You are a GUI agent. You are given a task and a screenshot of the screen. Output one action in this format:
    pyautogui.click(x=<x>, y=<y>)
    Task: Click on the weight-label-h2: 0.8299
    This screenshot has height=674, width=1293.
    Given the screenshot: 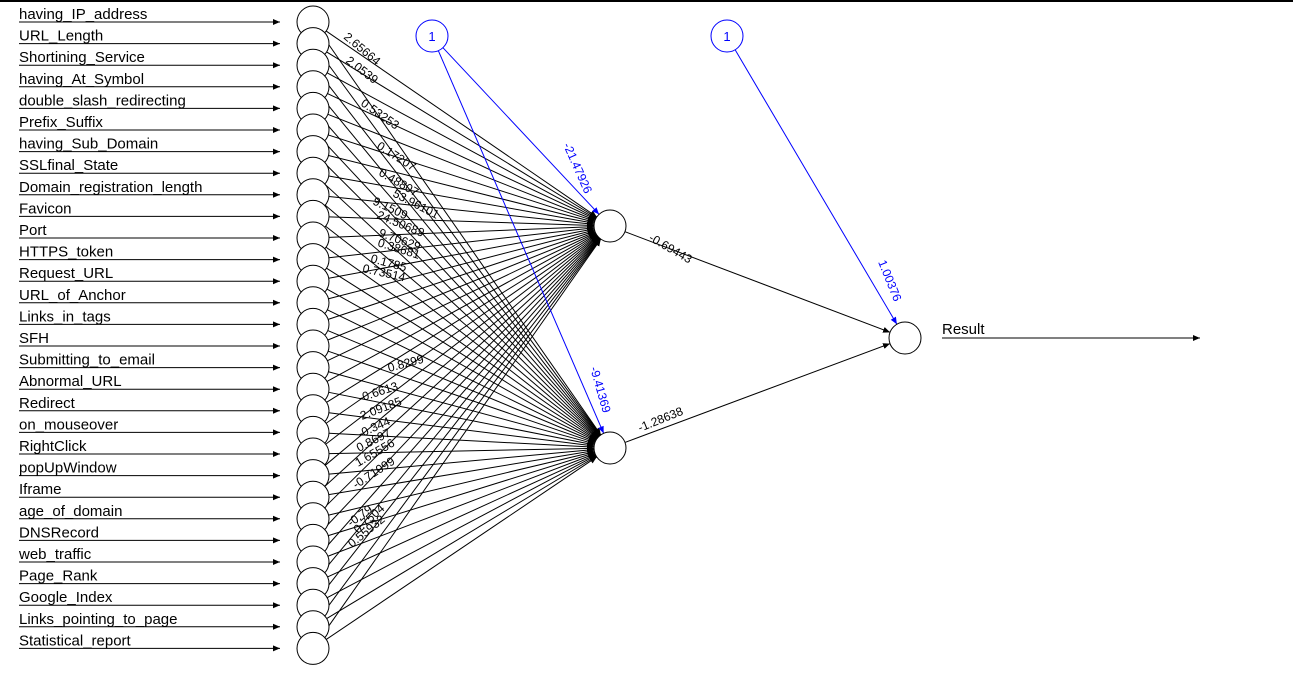 What is the action you would take?
    pyautogui.click(x=405, y=363)
    